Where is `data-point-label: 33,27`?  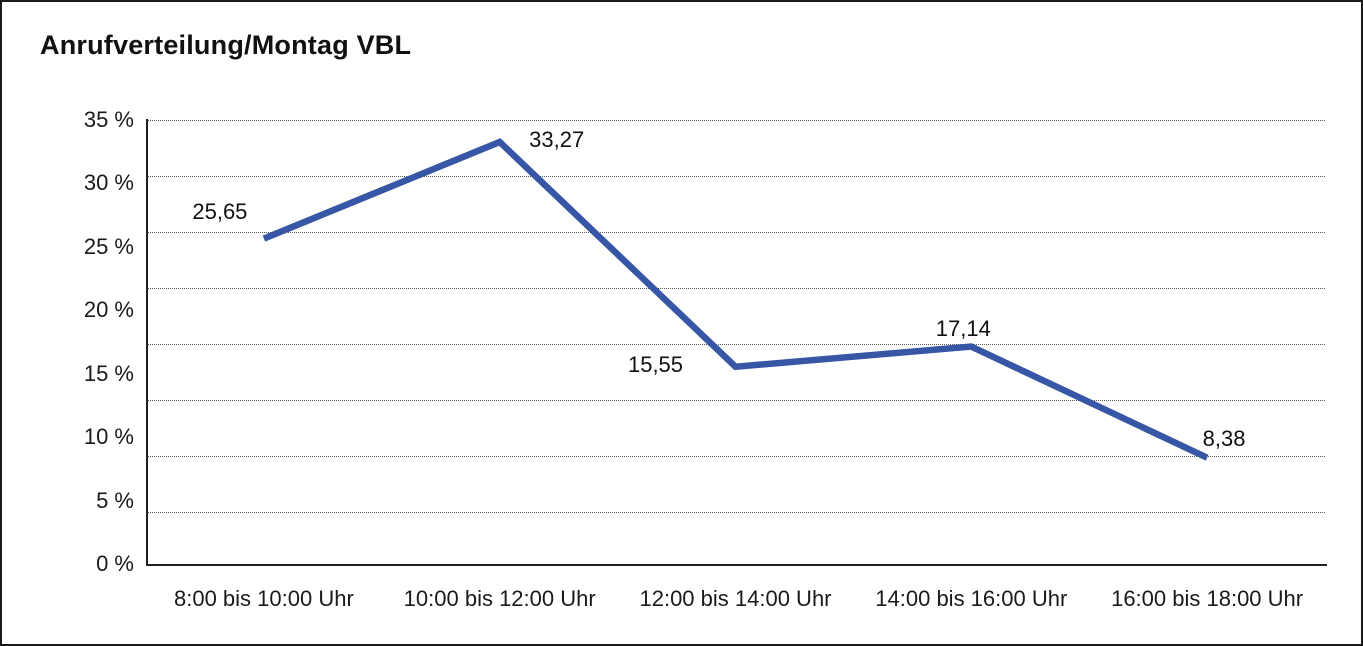
data-point-label: 33,27 is located at coordinates (557, 139).